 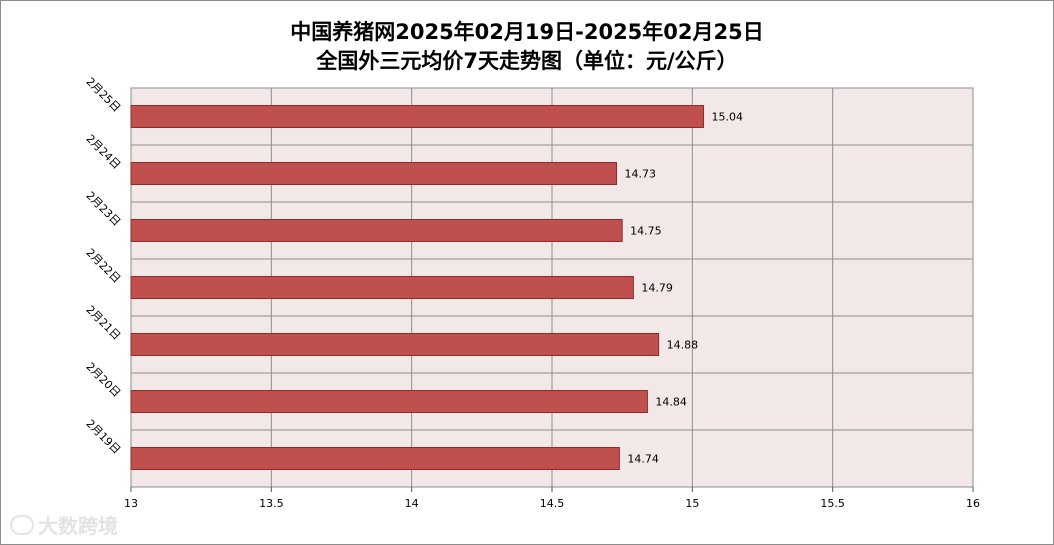 What do you see at coordinates (646, 231) in the screenshot?
I see `data-label: 14.75` at bounding box center [646, 231].